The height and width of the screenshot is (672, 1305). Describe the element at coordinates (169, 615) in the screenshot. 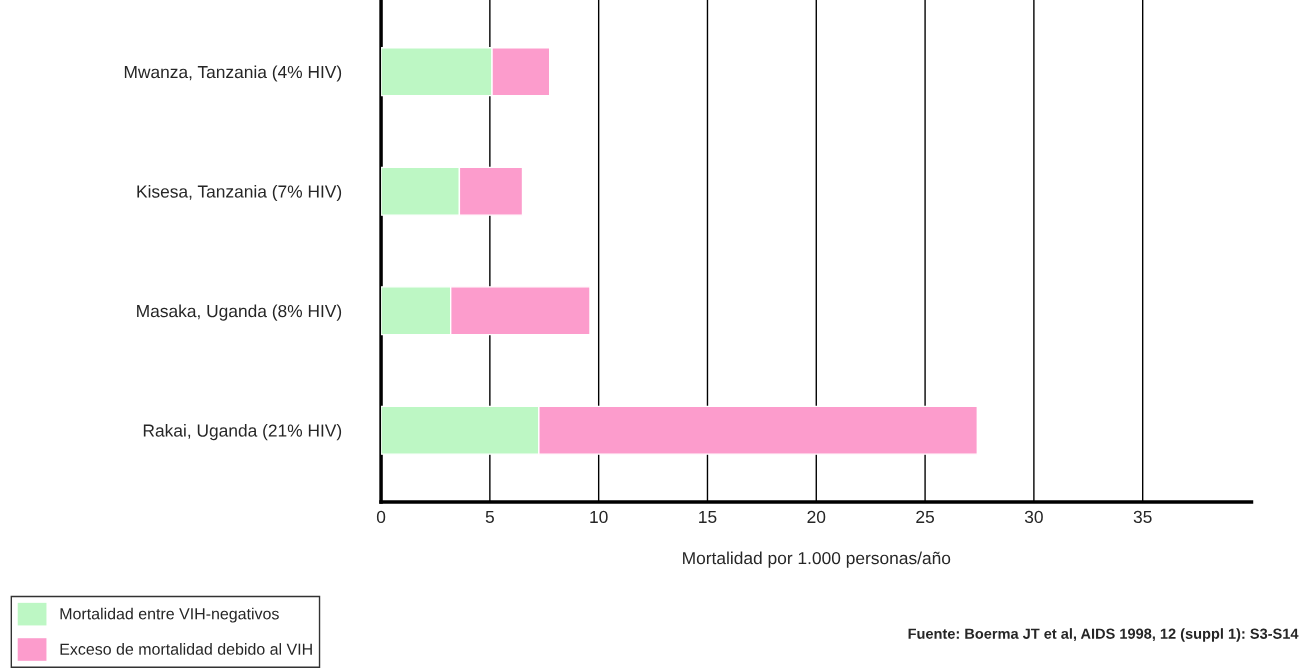

I see `legend-label: Mortalidad entre VIH-negativos` at that location.